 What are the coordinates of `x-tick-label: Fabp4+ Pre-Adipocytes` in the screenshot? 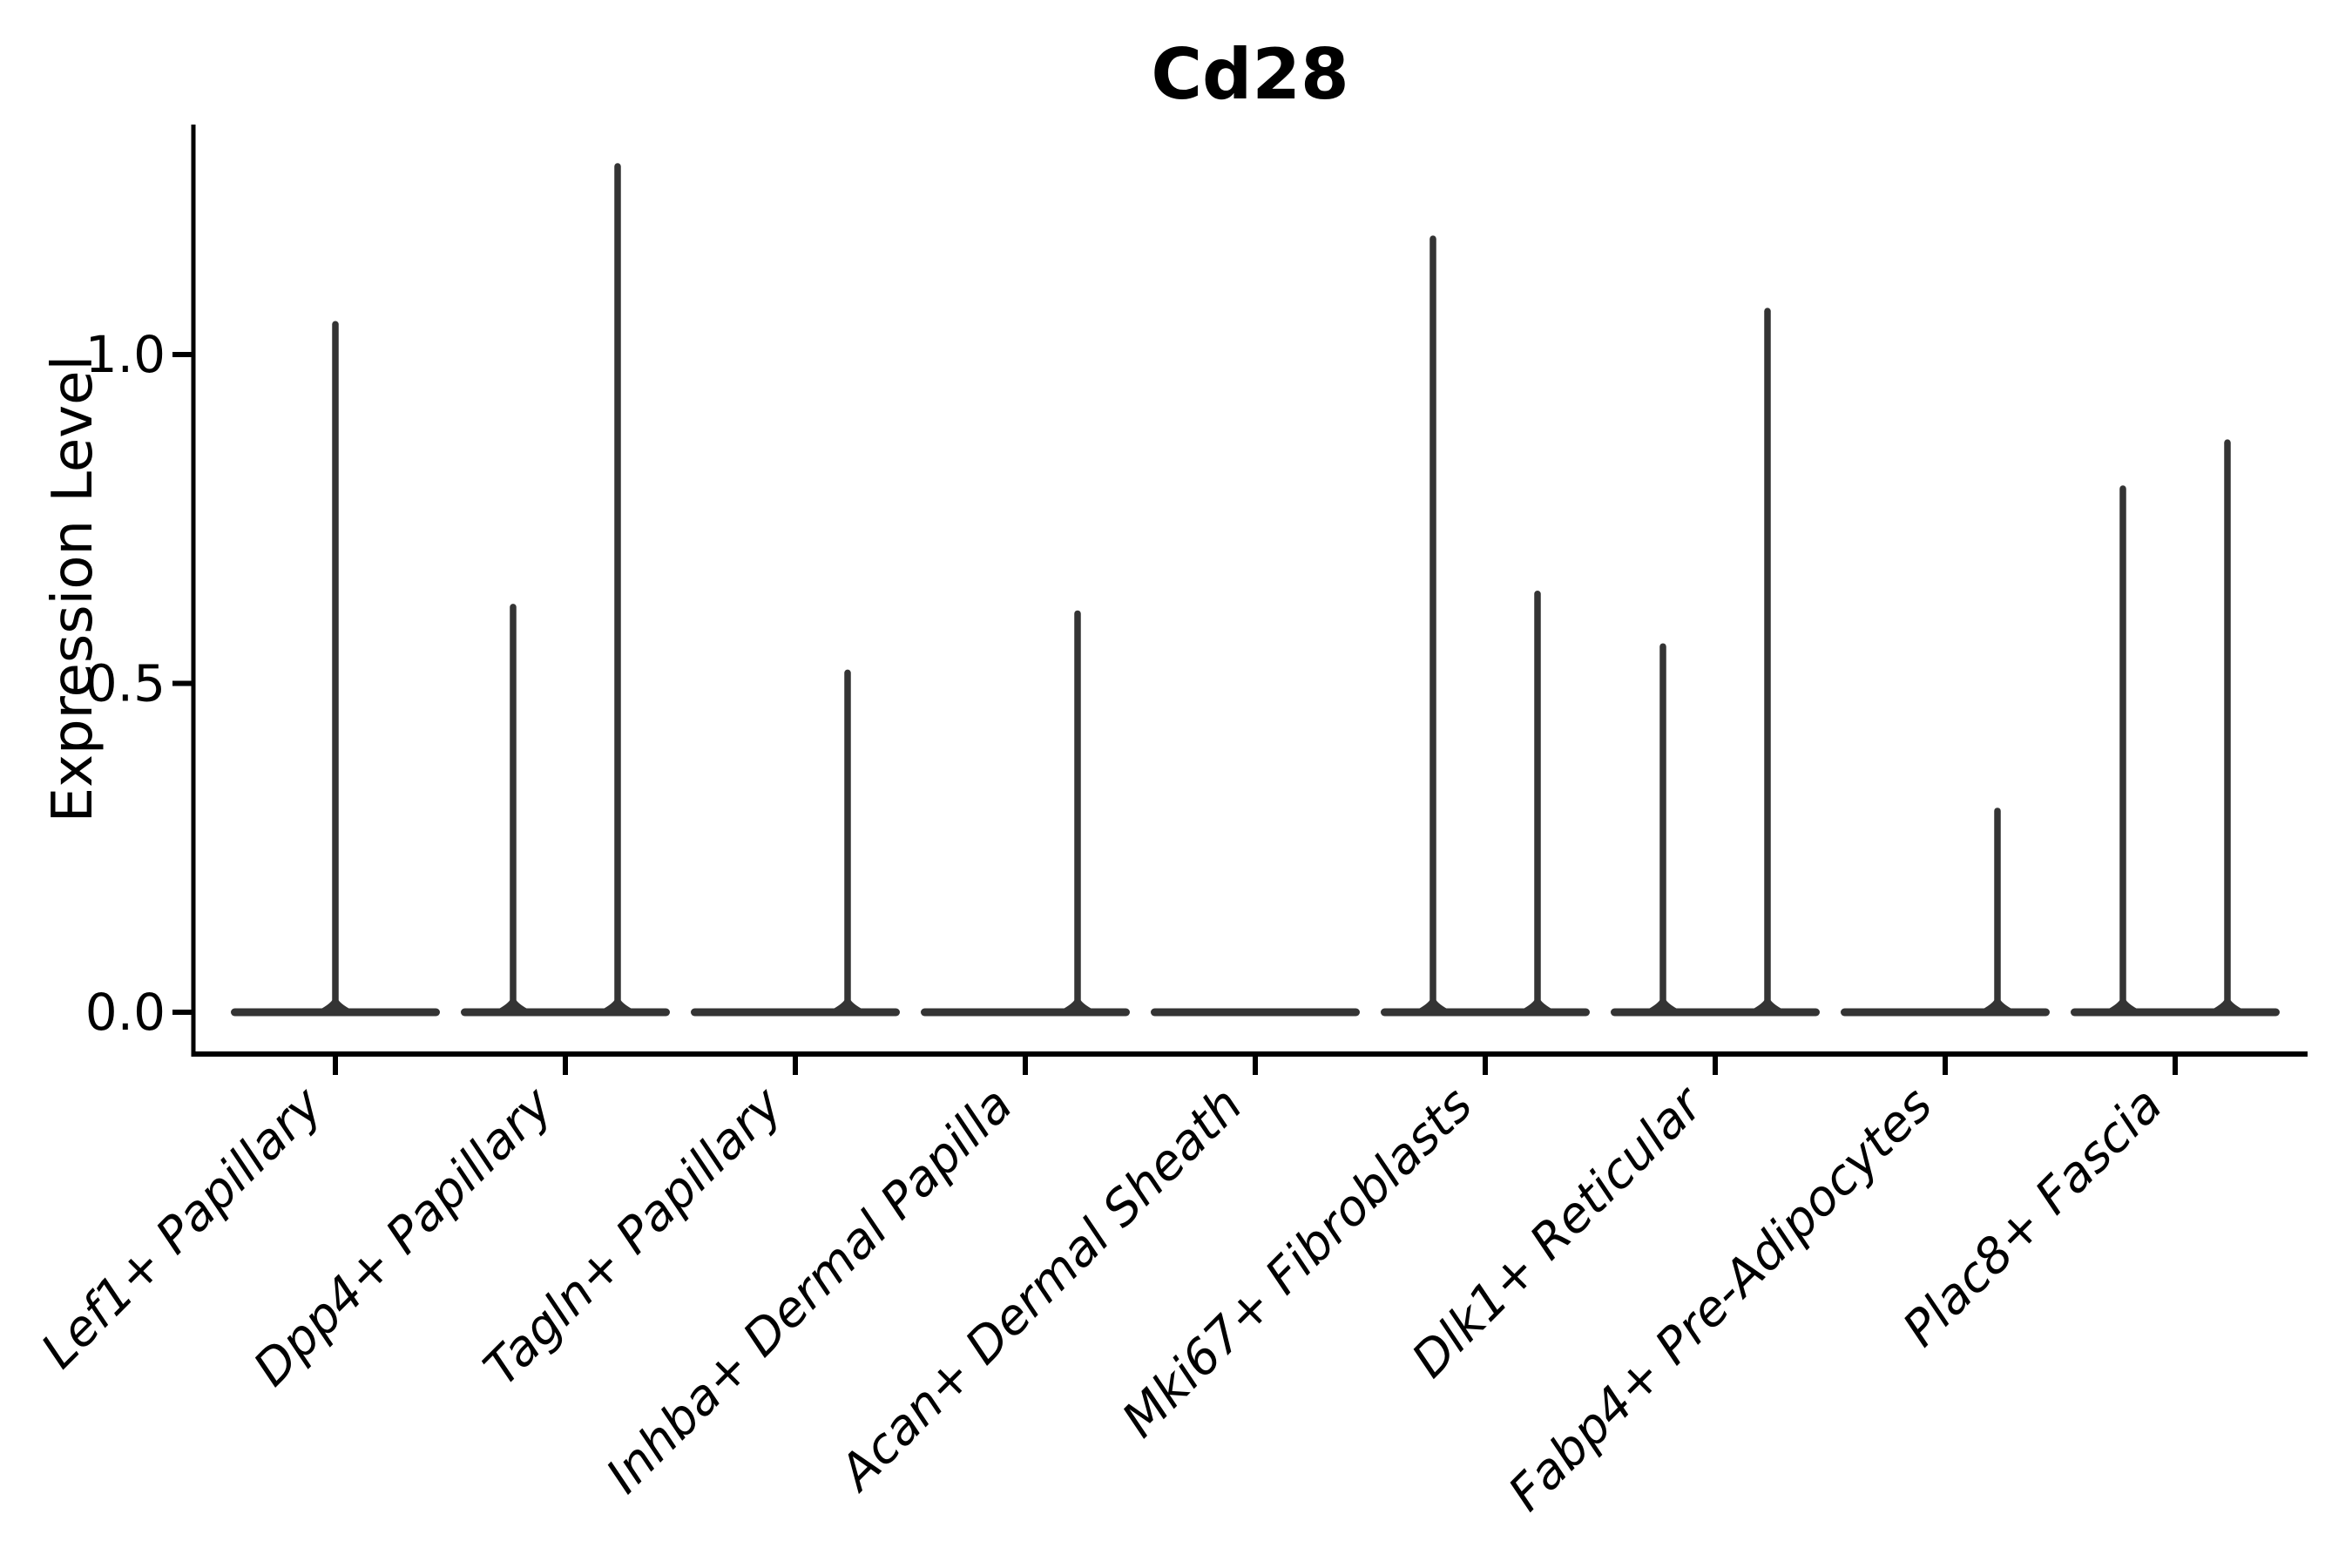 It's located at (1720, 1300).